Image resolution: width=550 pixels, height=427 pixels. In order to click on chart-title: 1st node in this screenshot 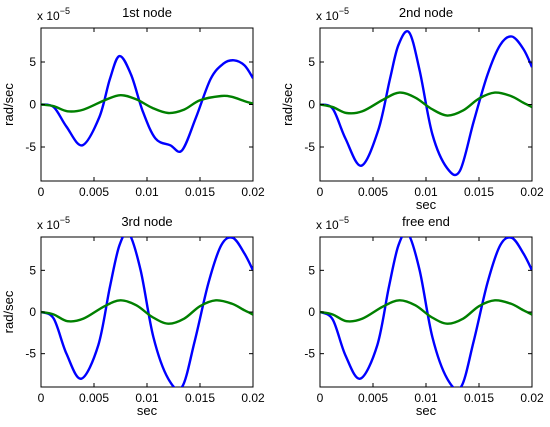, I will do `click(147, 12)`.